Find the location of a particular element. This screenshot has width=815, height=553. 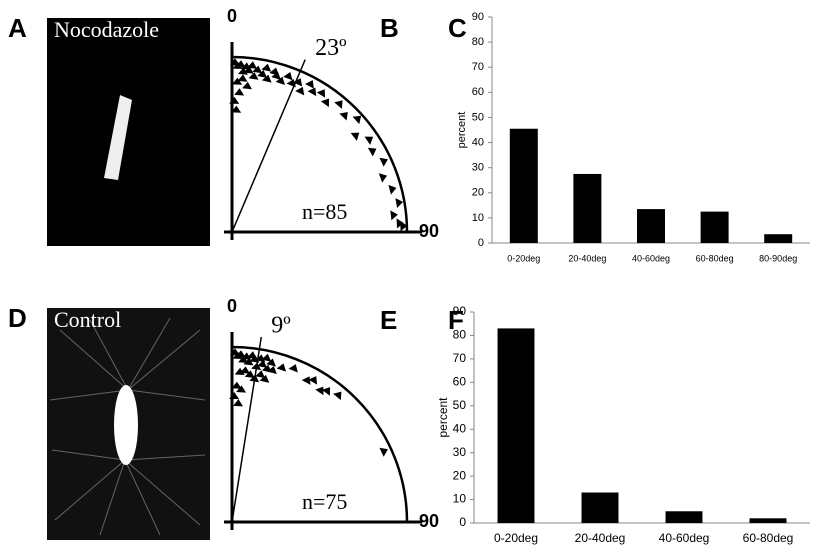

image-label: Nocodazole is located at coordinates (106, 29).